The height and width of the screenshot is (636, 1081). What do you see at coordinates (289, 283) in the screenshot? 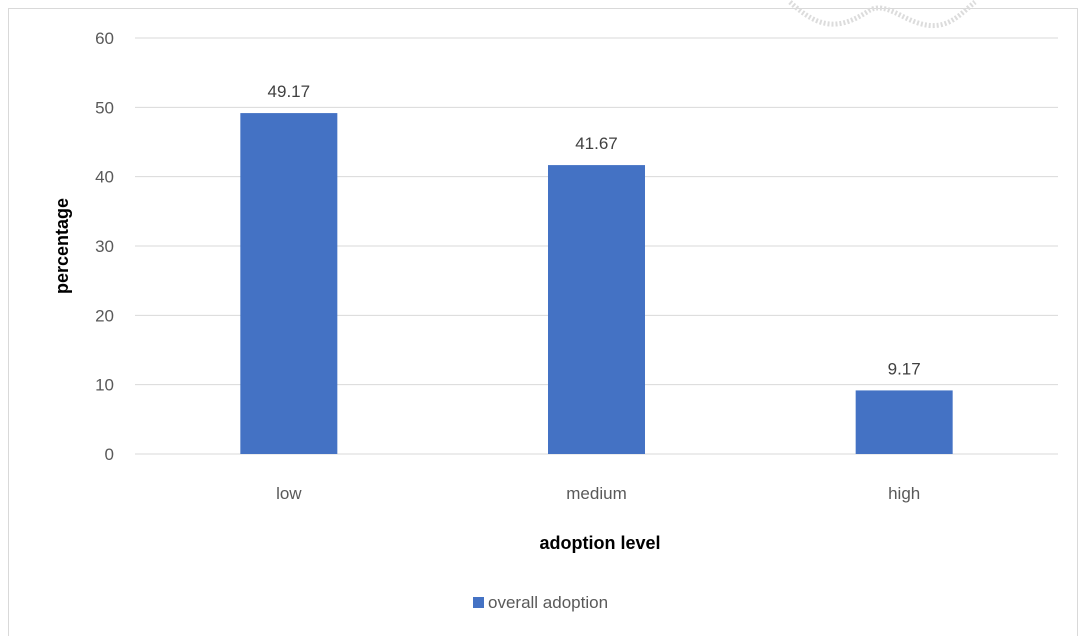
I see `bar-low` at bounding box center [289, 283].